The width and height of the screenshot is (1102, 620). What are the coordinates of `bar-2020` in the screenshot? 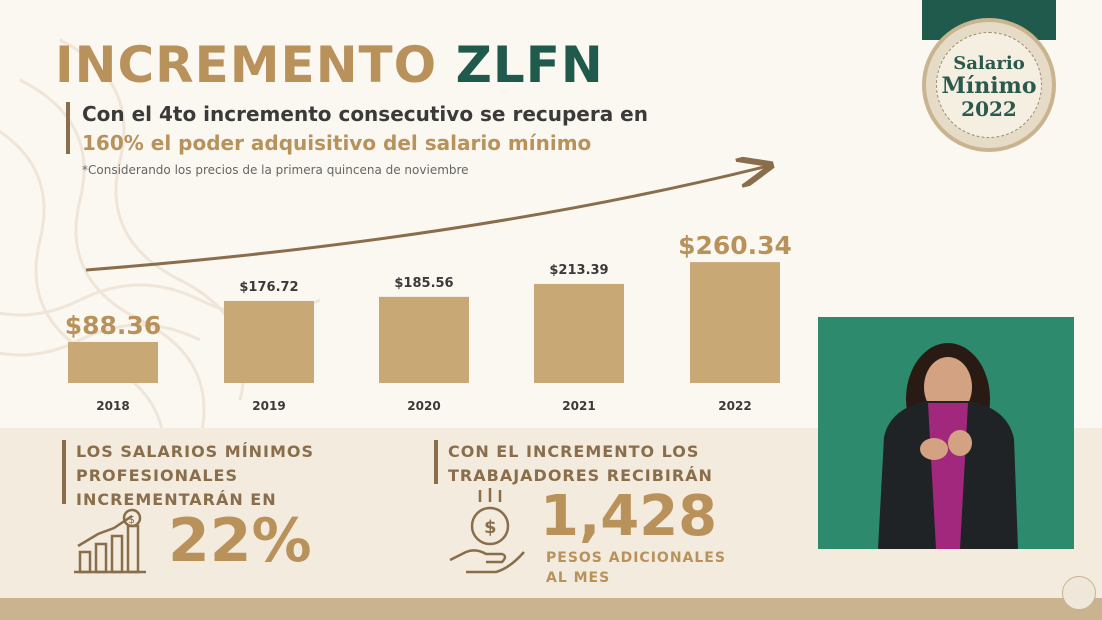 It's located at (424, 339).